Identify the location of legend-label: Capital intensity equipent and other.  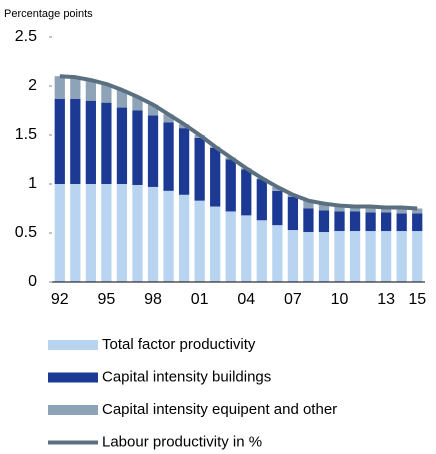
(219, 409).